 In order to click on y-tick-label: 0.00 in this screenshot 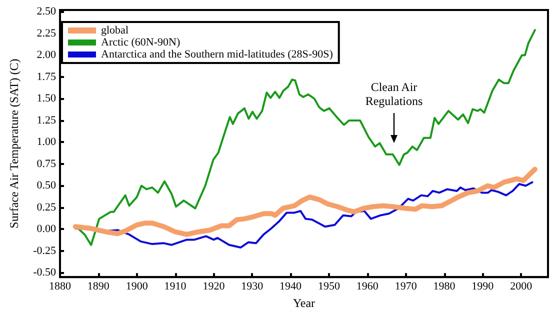, I will do `click(46, 229)`.